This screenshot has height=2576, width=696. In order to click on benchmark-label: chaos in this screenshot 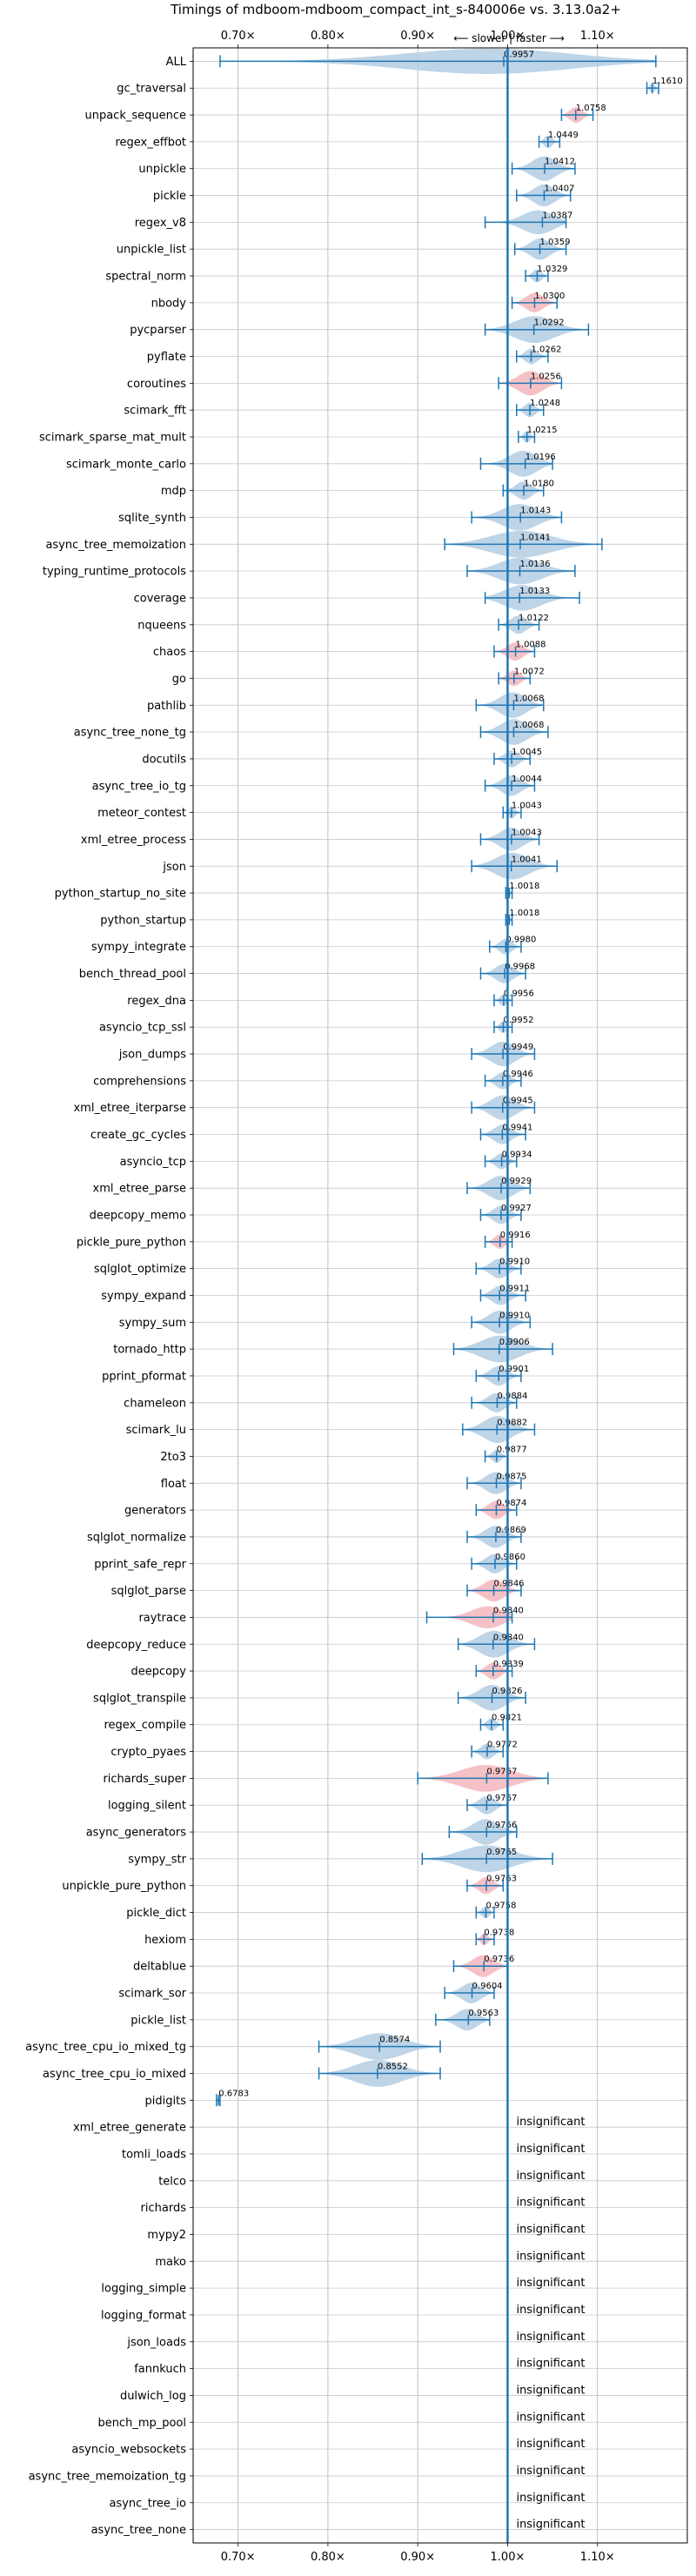, I will do `click(169, 652)`.